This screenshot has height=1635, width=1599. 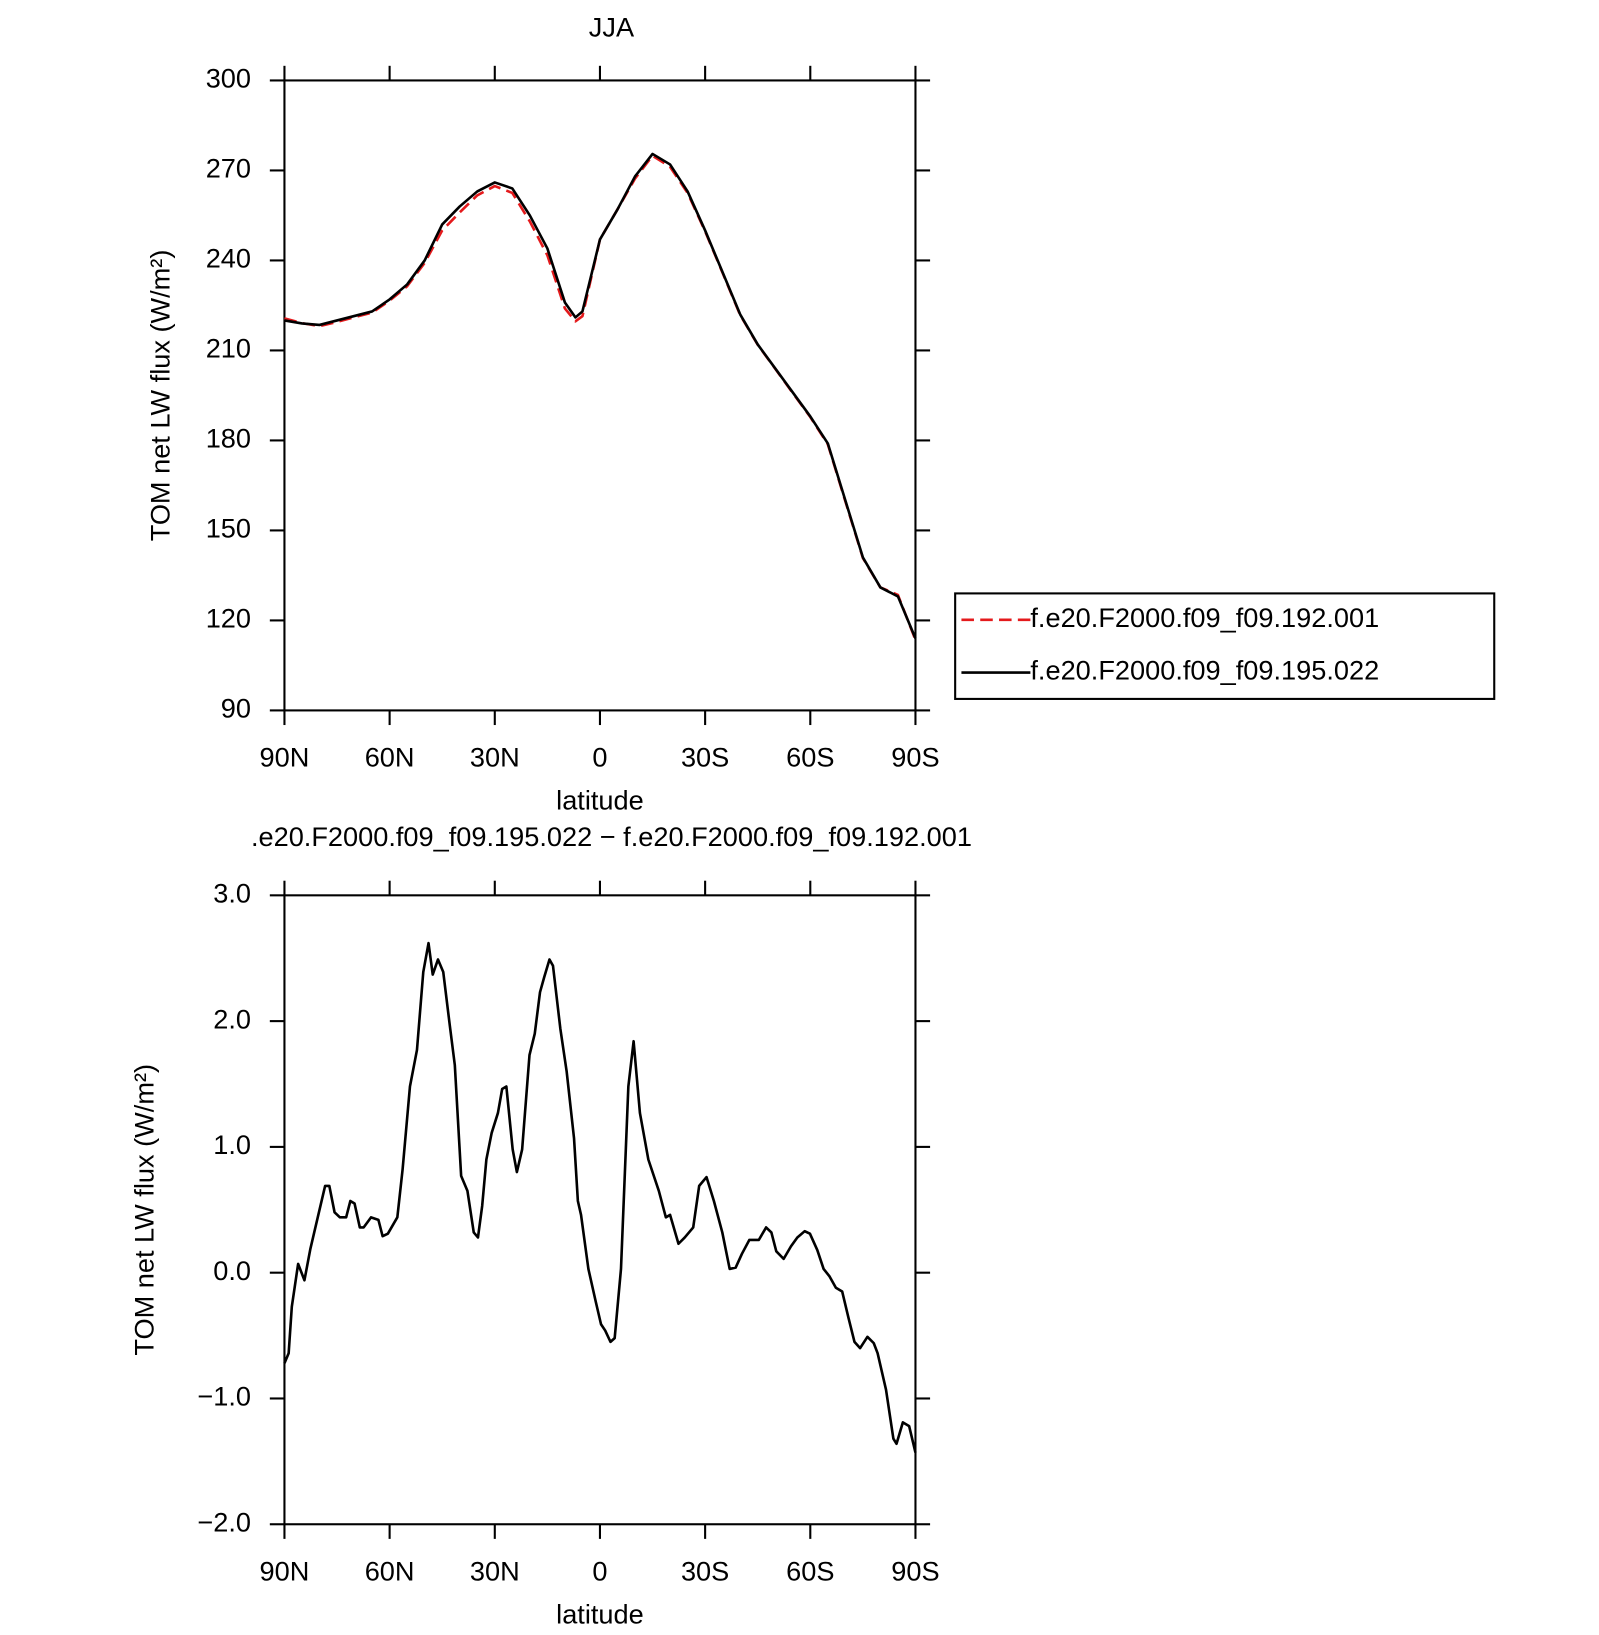 What do you see at coordinates (232, 1270) in the screenshot?
I see `y-tick-label: 0.0` at bounding box center [232, 1270].